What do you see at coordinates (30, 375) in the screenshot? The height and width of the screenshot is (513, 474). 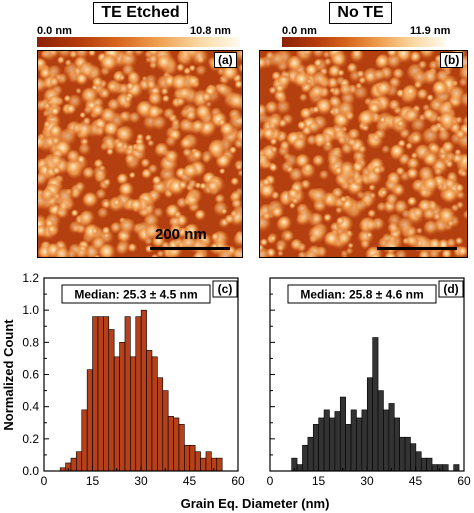 I see `y-tick-label: 0.6` at bounding box center [30, 375].